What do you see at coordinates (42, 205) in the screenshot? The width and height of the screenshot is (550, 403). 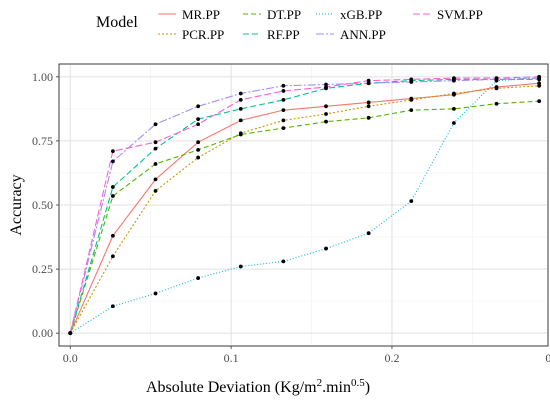 I see `y-tick-label: 0.50` at bounding box center [42, 205].